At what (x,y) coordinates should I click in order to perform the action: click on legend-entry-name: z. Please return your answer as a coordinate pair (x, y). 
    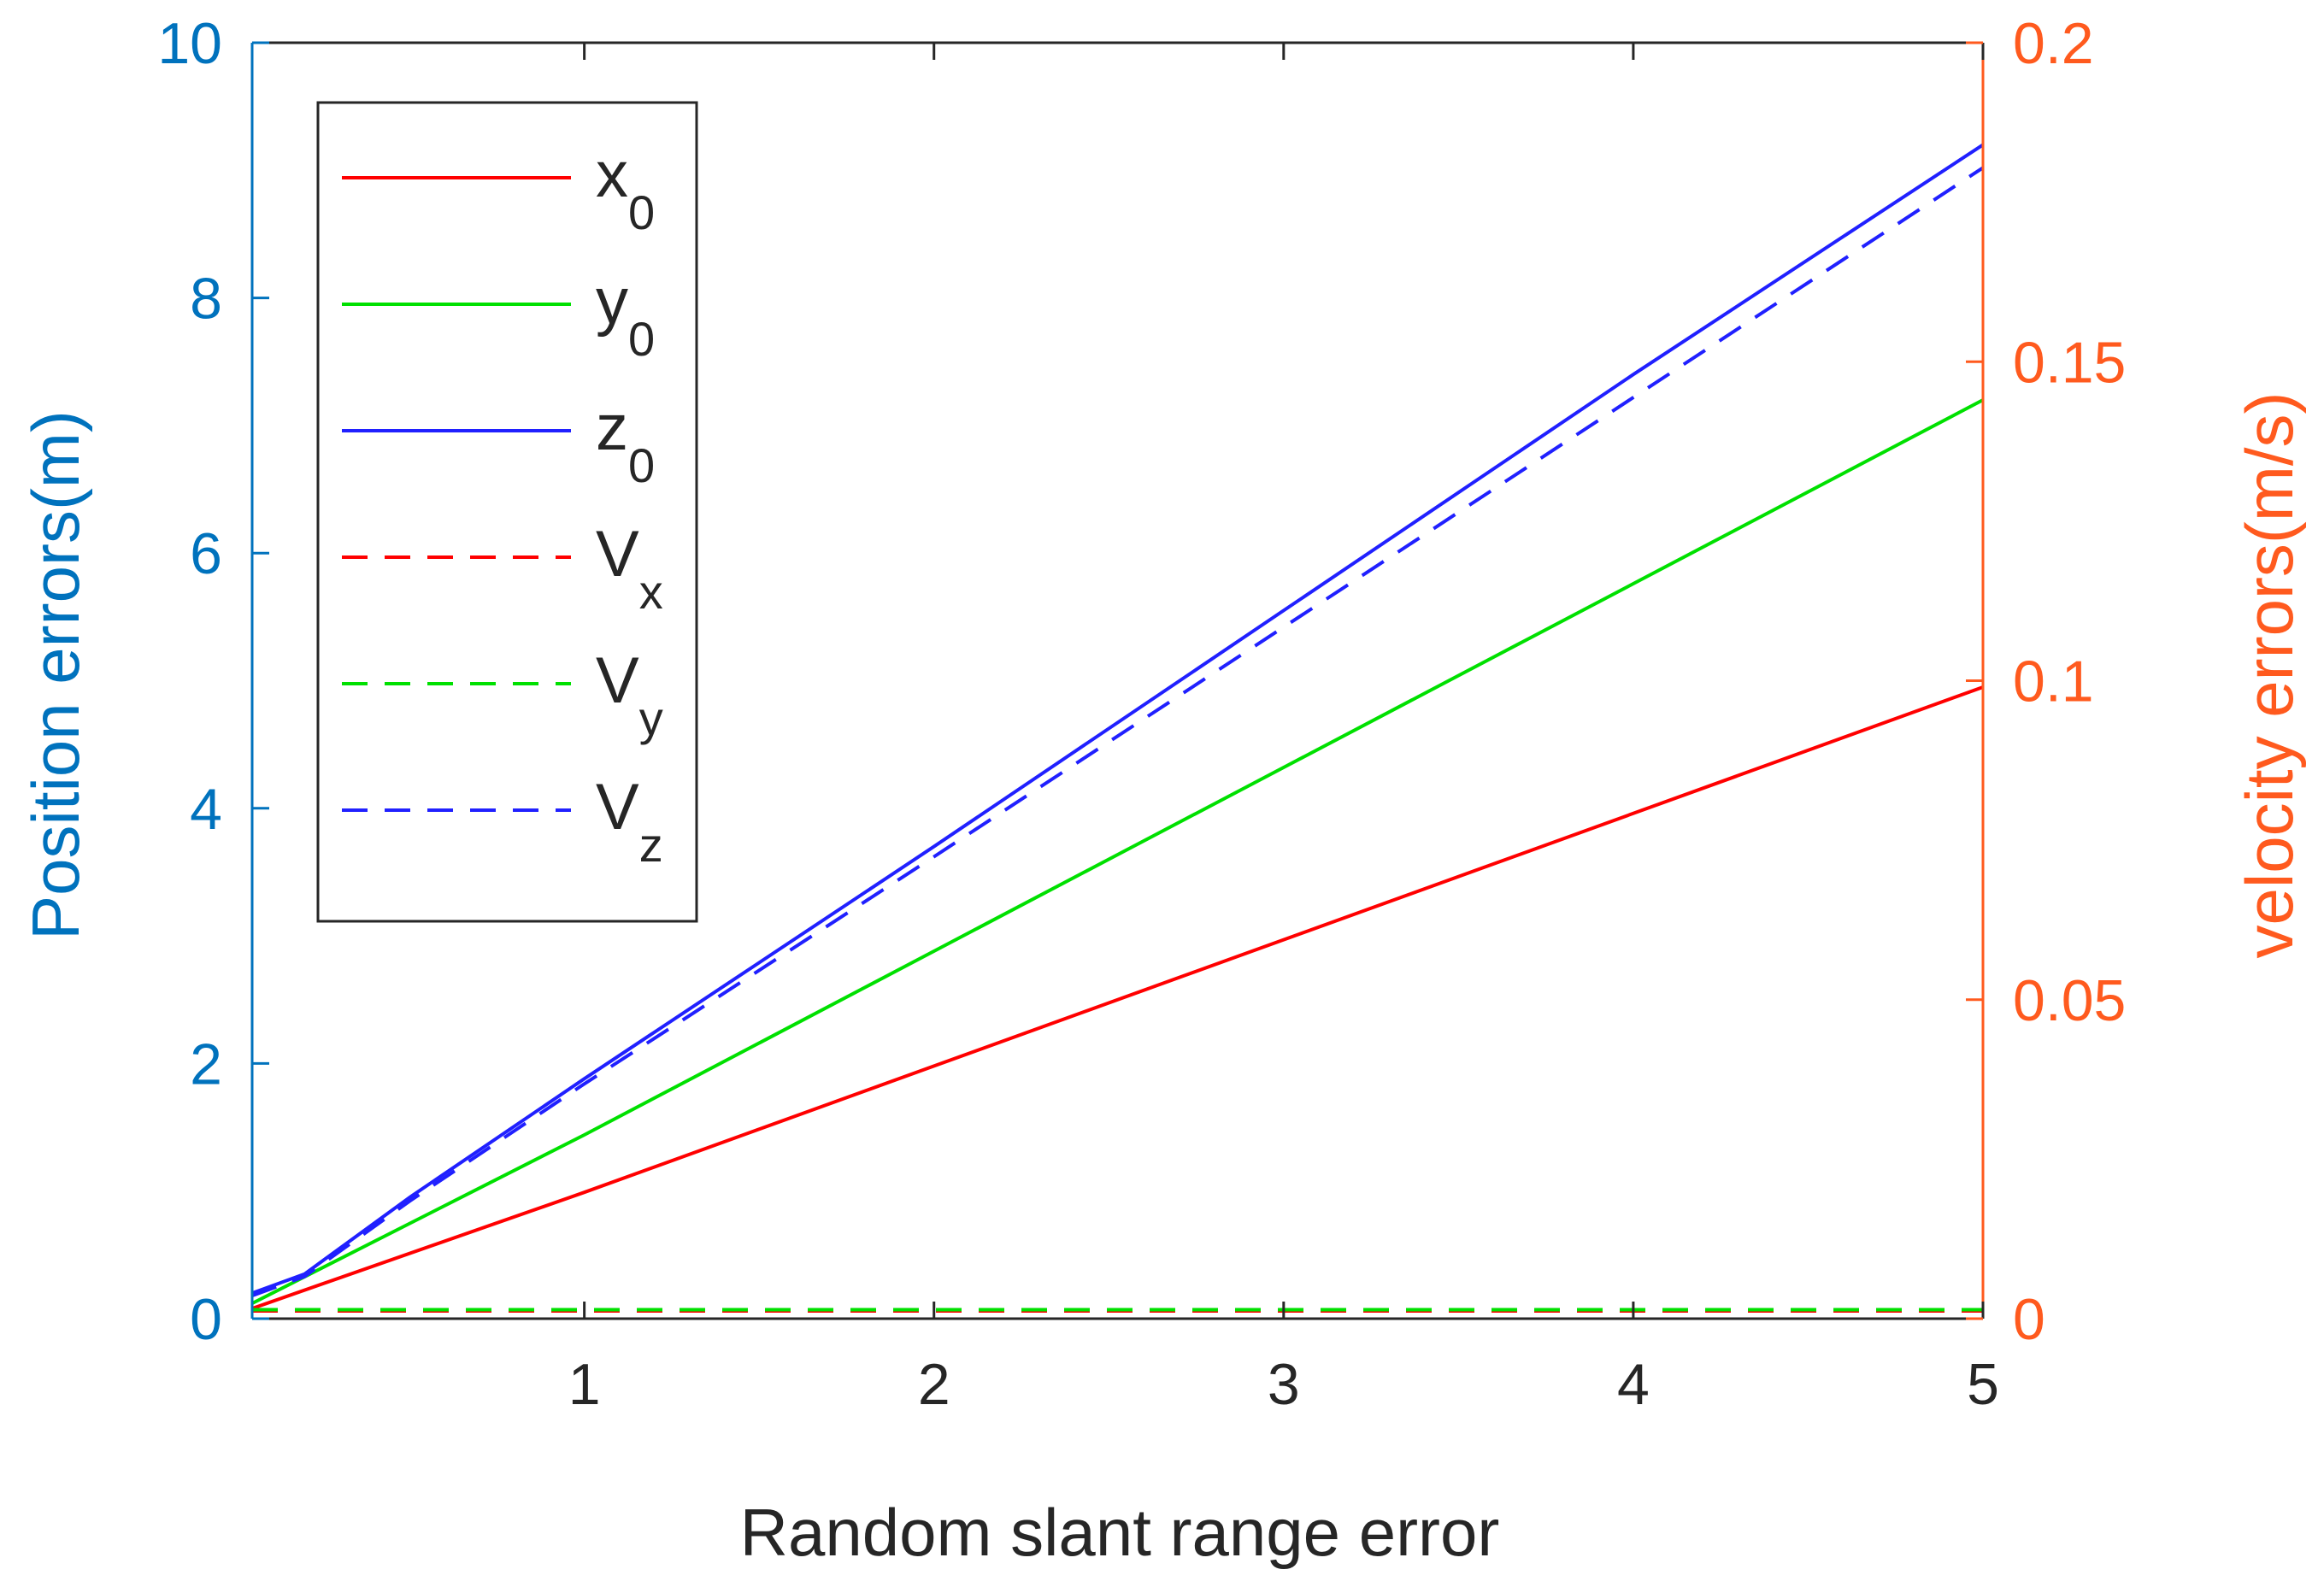
    Looking at the image, I should click on (612, 427).